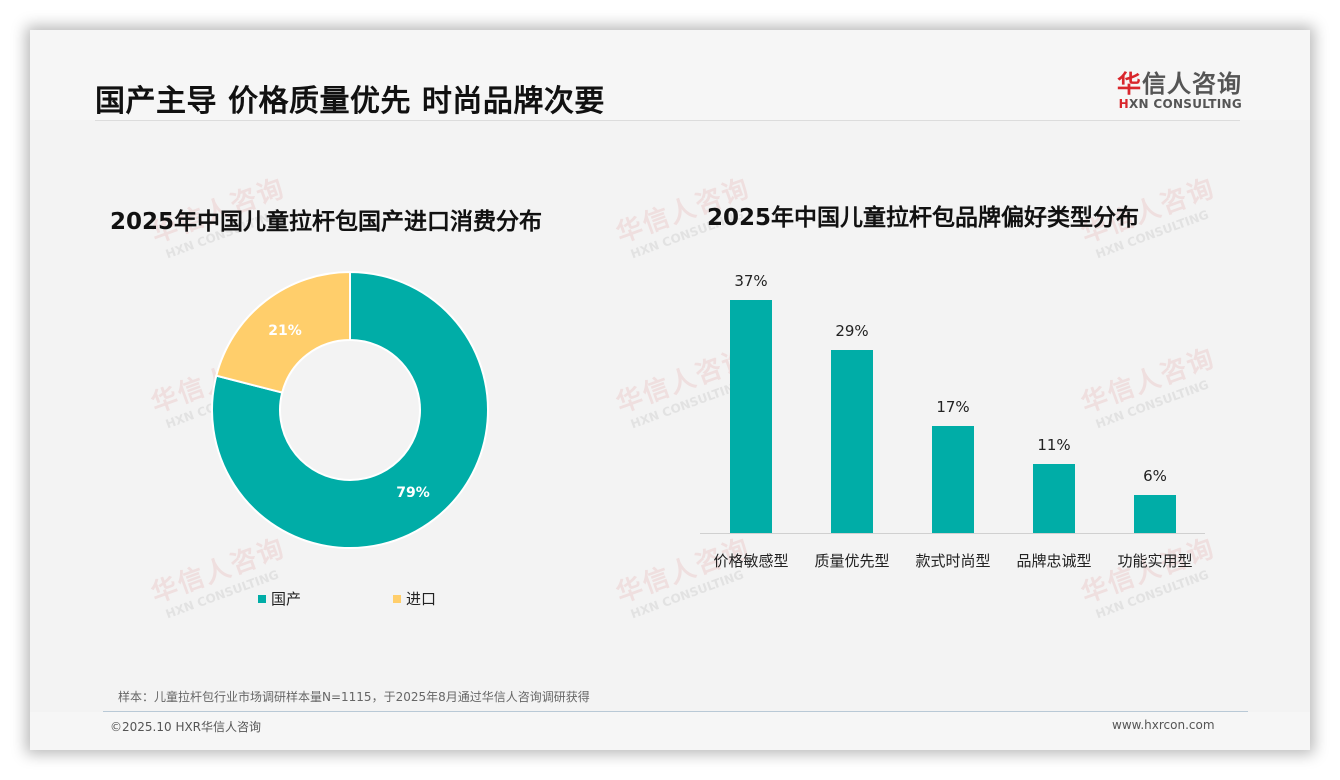  What do you see at coordinates (1192, 84) in the screenshot?
I see `logo-cn-text: 信人咨询` at bounding box center [1192, 84].